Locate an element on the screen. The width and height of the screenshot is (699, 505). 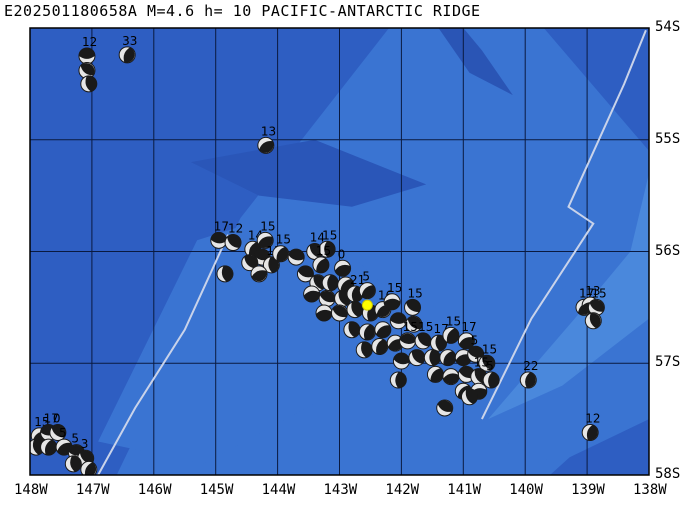
event-epicenter-marker is located at coordinates (367, 305).